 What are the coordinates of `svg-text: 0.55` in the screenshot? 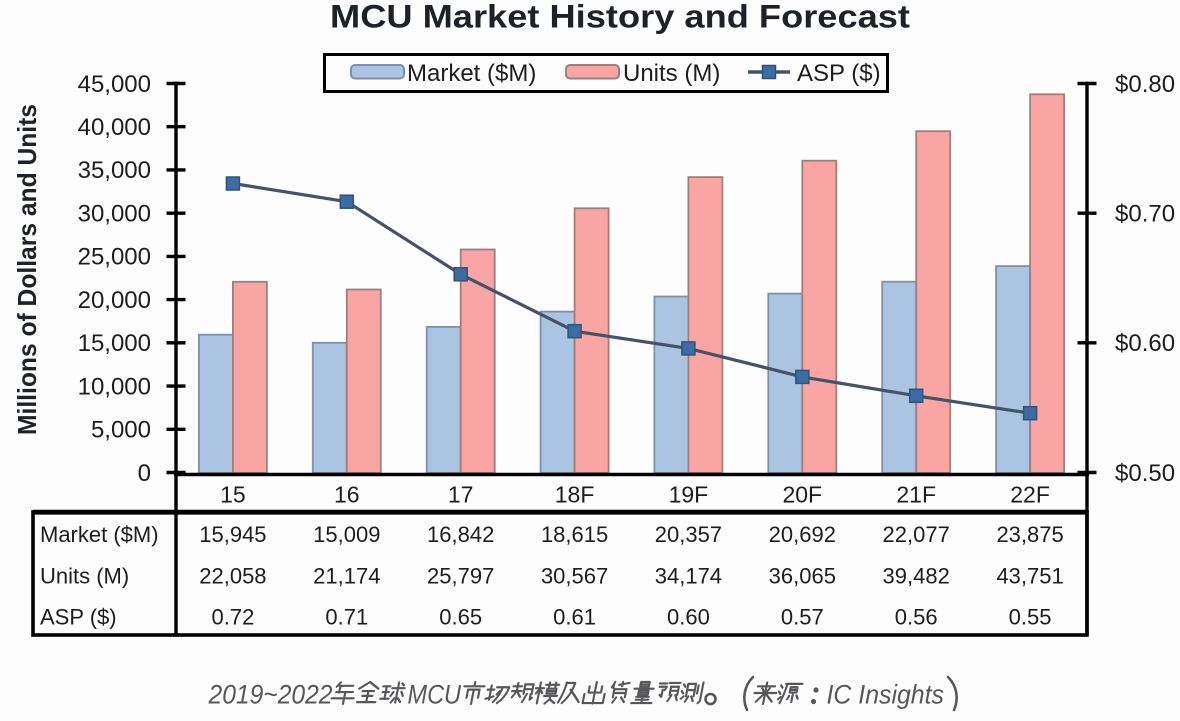 It's located at (1030, 617).